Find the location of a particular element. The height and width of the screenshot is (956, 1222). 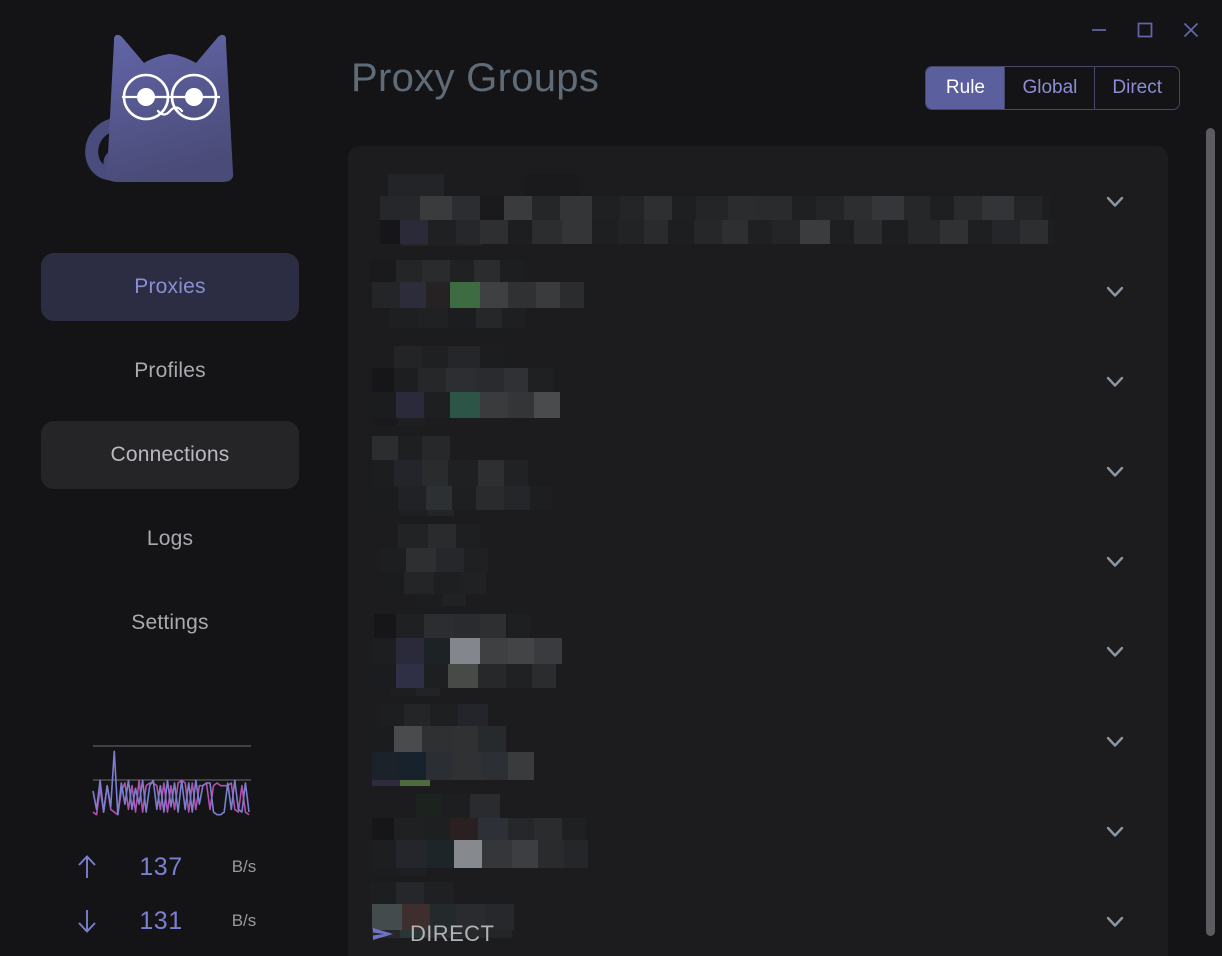

minimize-button is located at coordinates (1099, 30).